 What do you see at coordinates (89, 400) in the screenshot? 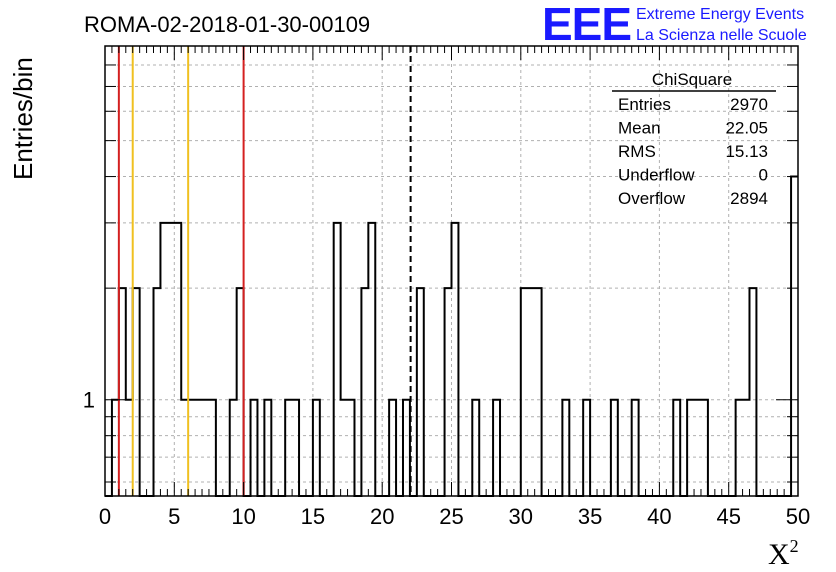
I see `y-tick-label: 1` at bounding box center [89, 400].